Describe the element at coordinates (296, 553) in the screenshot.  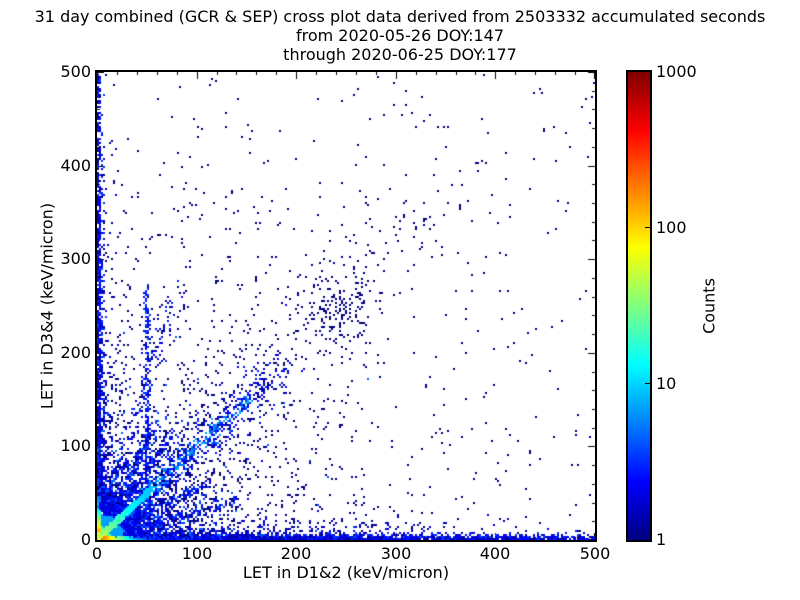
I see `x-tick-label-2: 200` at that location.